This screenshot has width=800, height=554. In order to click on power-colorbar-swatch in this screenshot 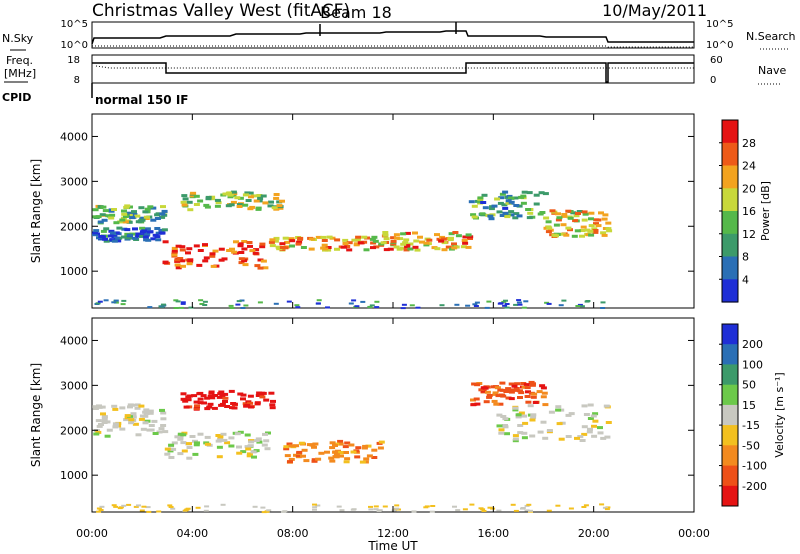, I will do `click(730, 154)`.